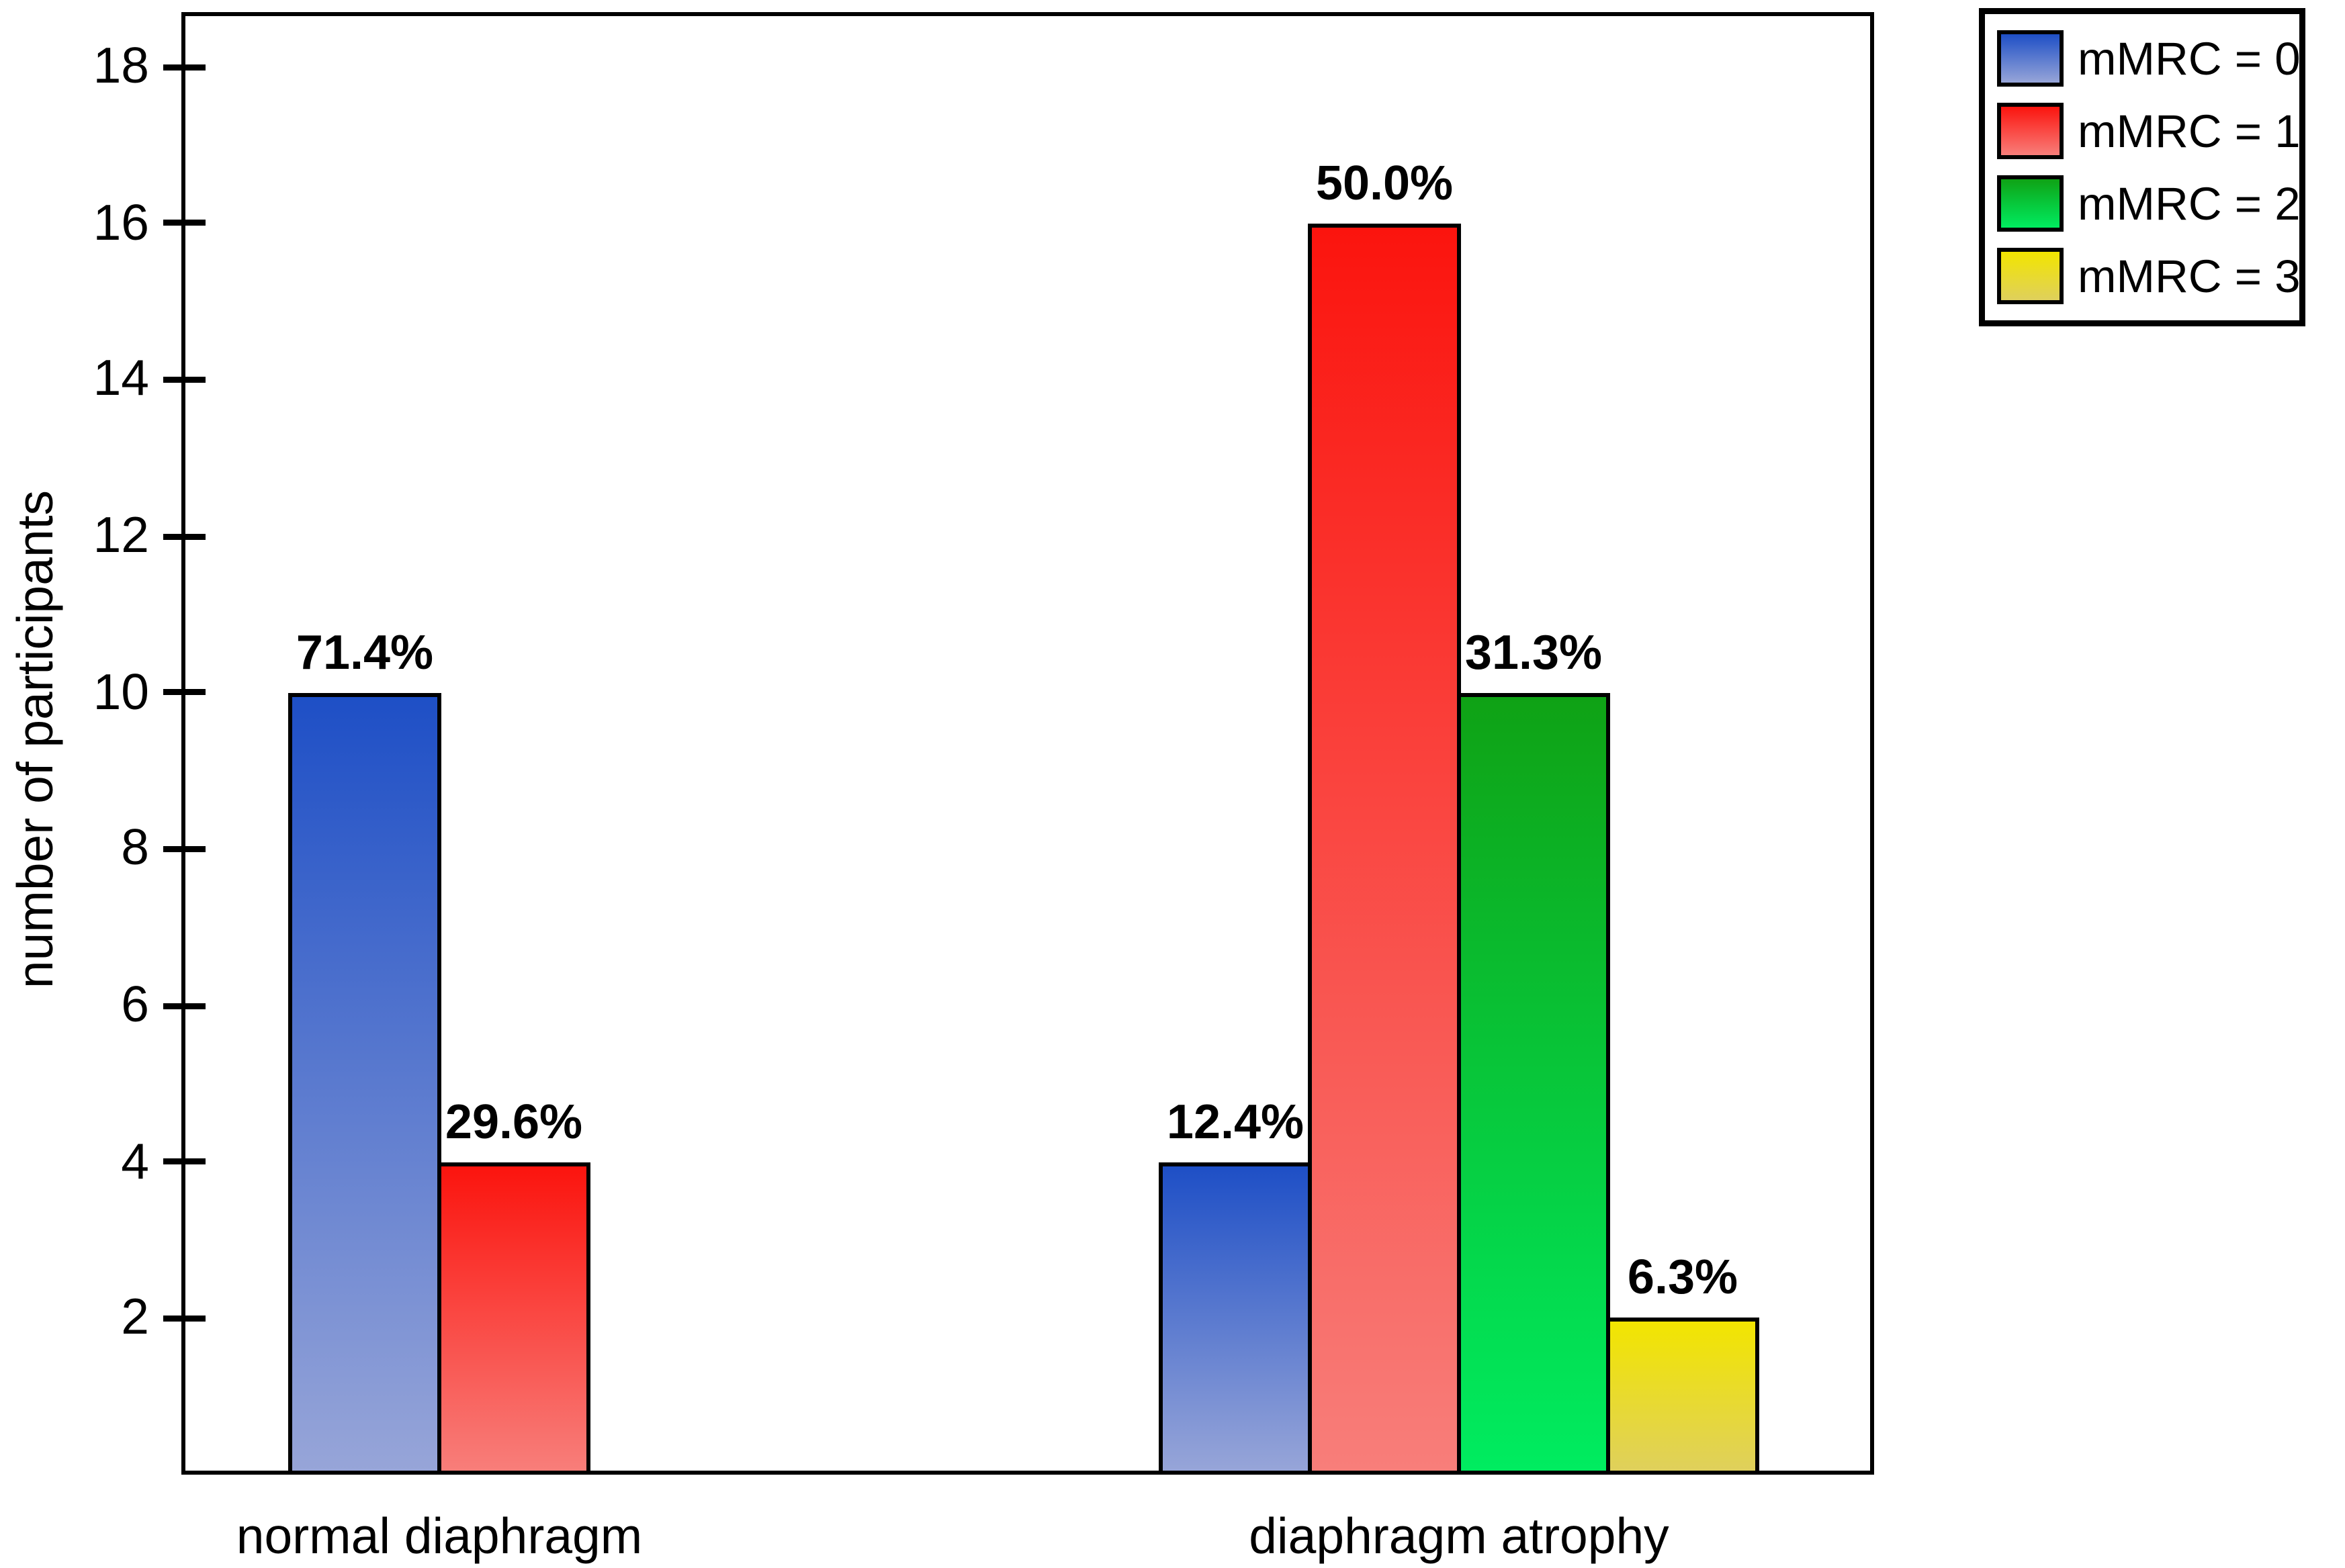 This screenshot has width=2345, height=1568. What do you see at coordinates (439, 1537) in the screenshot?
I see `x-category-label-normal-diaphragm: normal diaphragm` at bounding box center [439, 1537].